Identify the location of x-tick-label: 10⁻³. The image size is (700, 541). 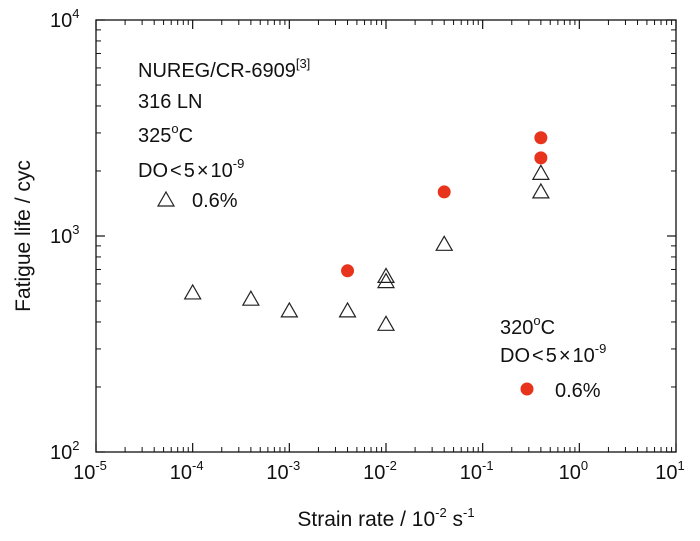
(283, 471).